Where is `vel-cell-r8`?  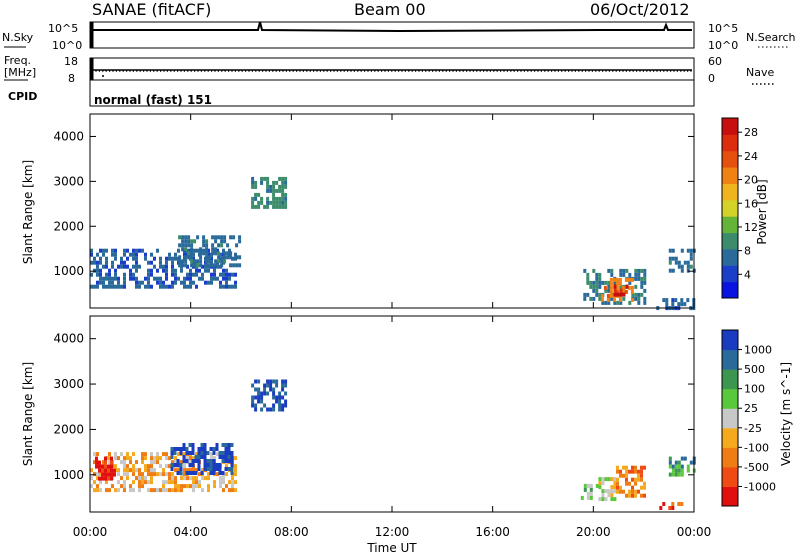 vel-cell-r8 is located at coordinates (673, 504).